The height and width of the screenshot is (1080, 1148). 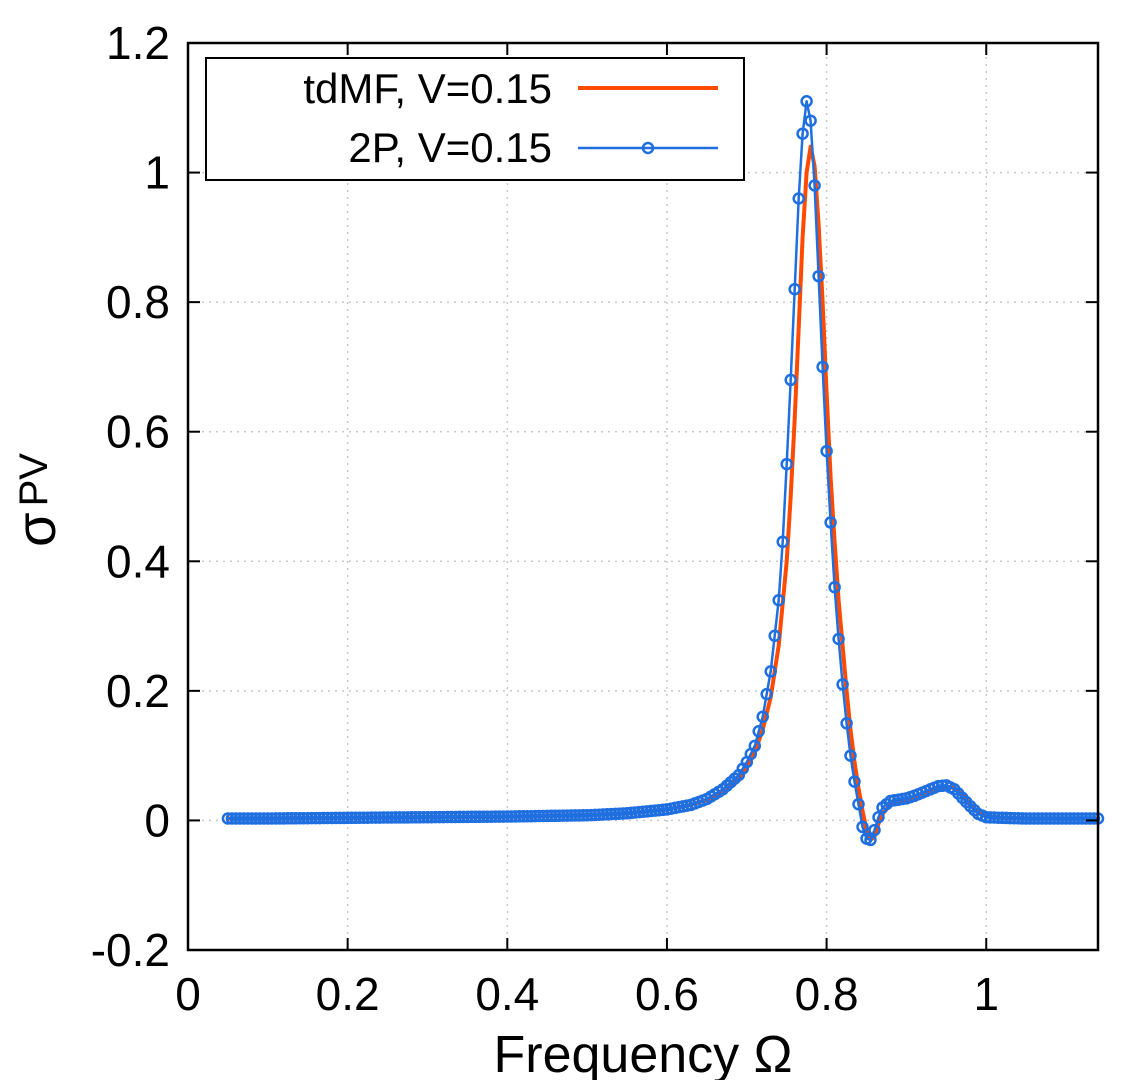 What do you see at coordinates (157, 820) in the screenshot?
I see `y-tick-label: 0` at bounding box center [157, 820].